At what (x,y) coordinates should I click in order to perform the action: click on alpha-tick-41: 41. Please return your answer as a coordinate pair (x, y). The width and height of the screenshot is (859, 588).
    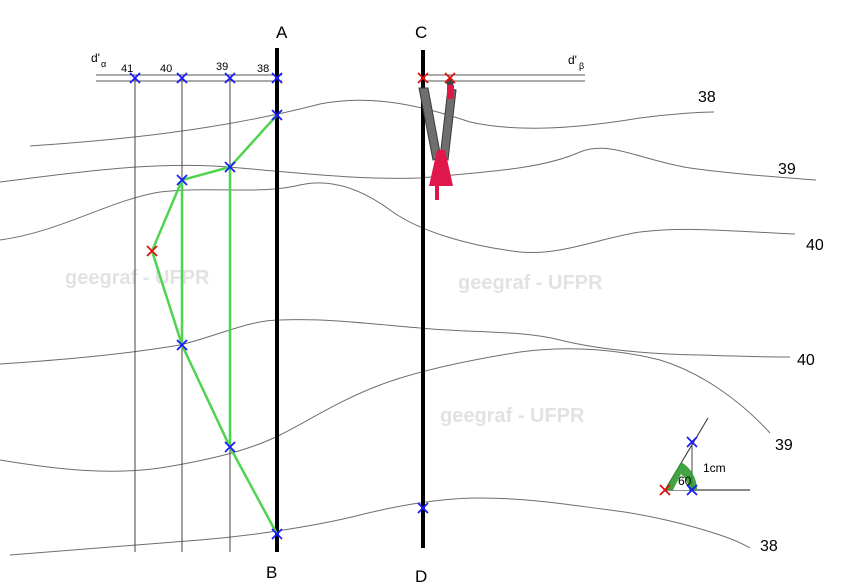
    Looking at the image, I should click on (127, 69).